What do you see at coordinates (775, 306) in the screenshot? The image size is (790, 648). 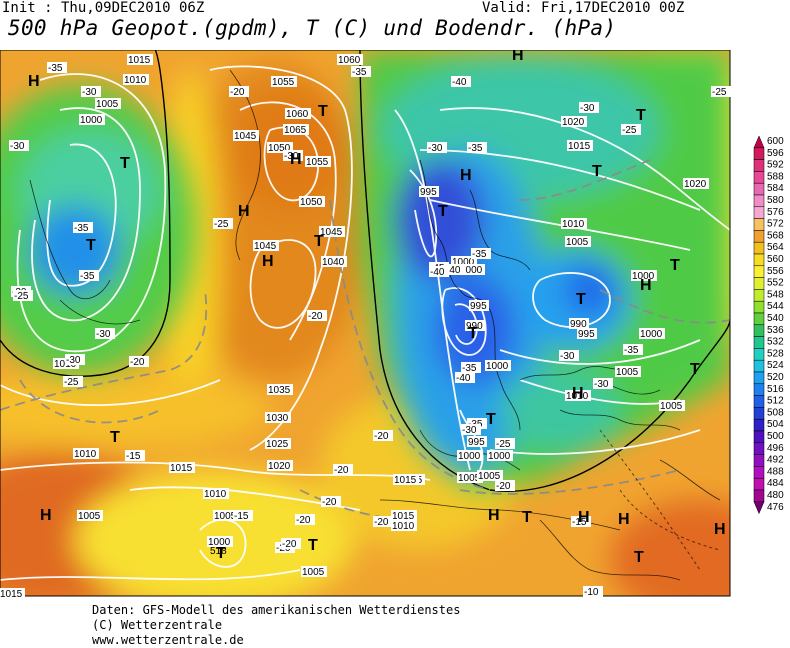 I see `legend-level-label: 544` at bounding box center [775, 306].